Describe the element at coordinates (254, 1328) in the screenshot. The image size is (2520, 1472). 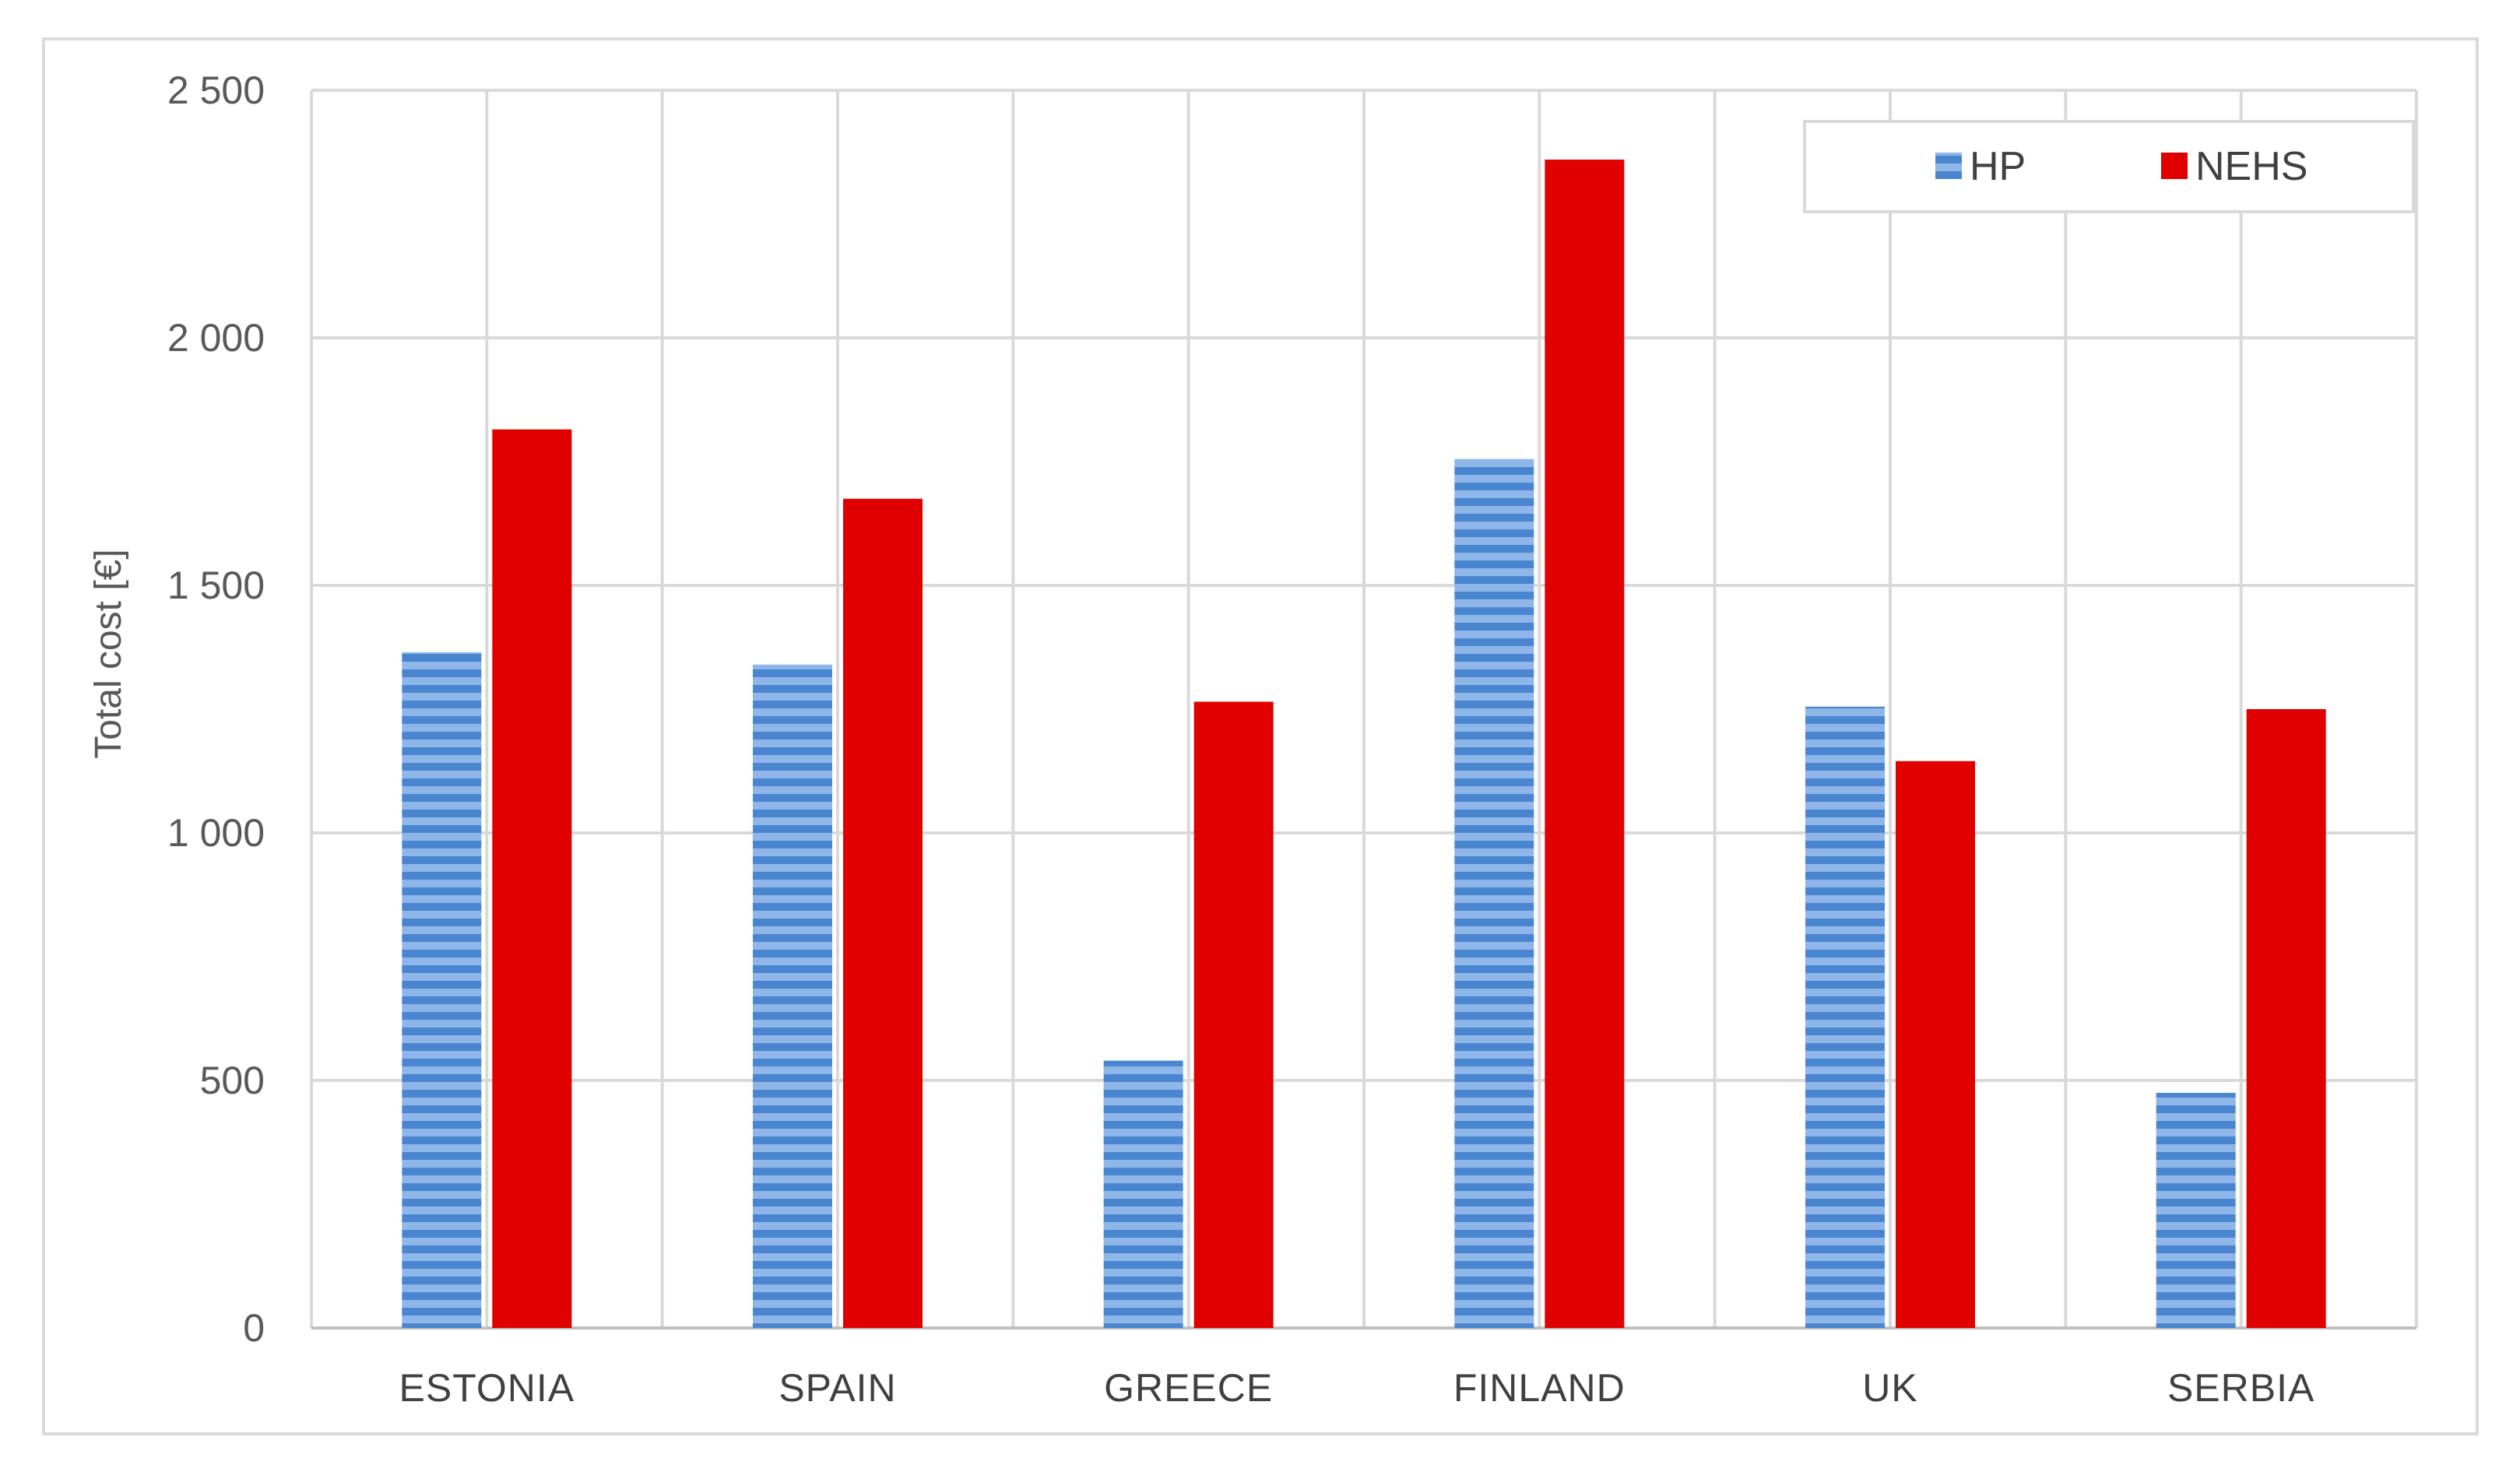
I see `y-tick-label: 0` at that location.